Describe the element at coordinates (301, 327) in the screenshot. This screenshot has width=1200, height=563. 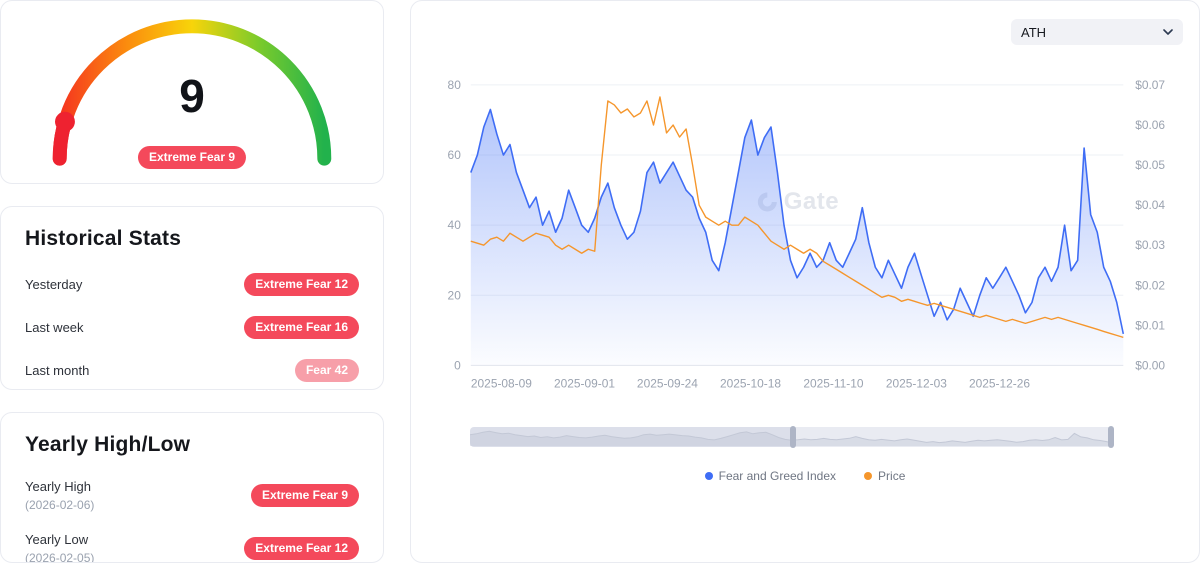
I see `status-badge: Extreme Fear 16` at that location.